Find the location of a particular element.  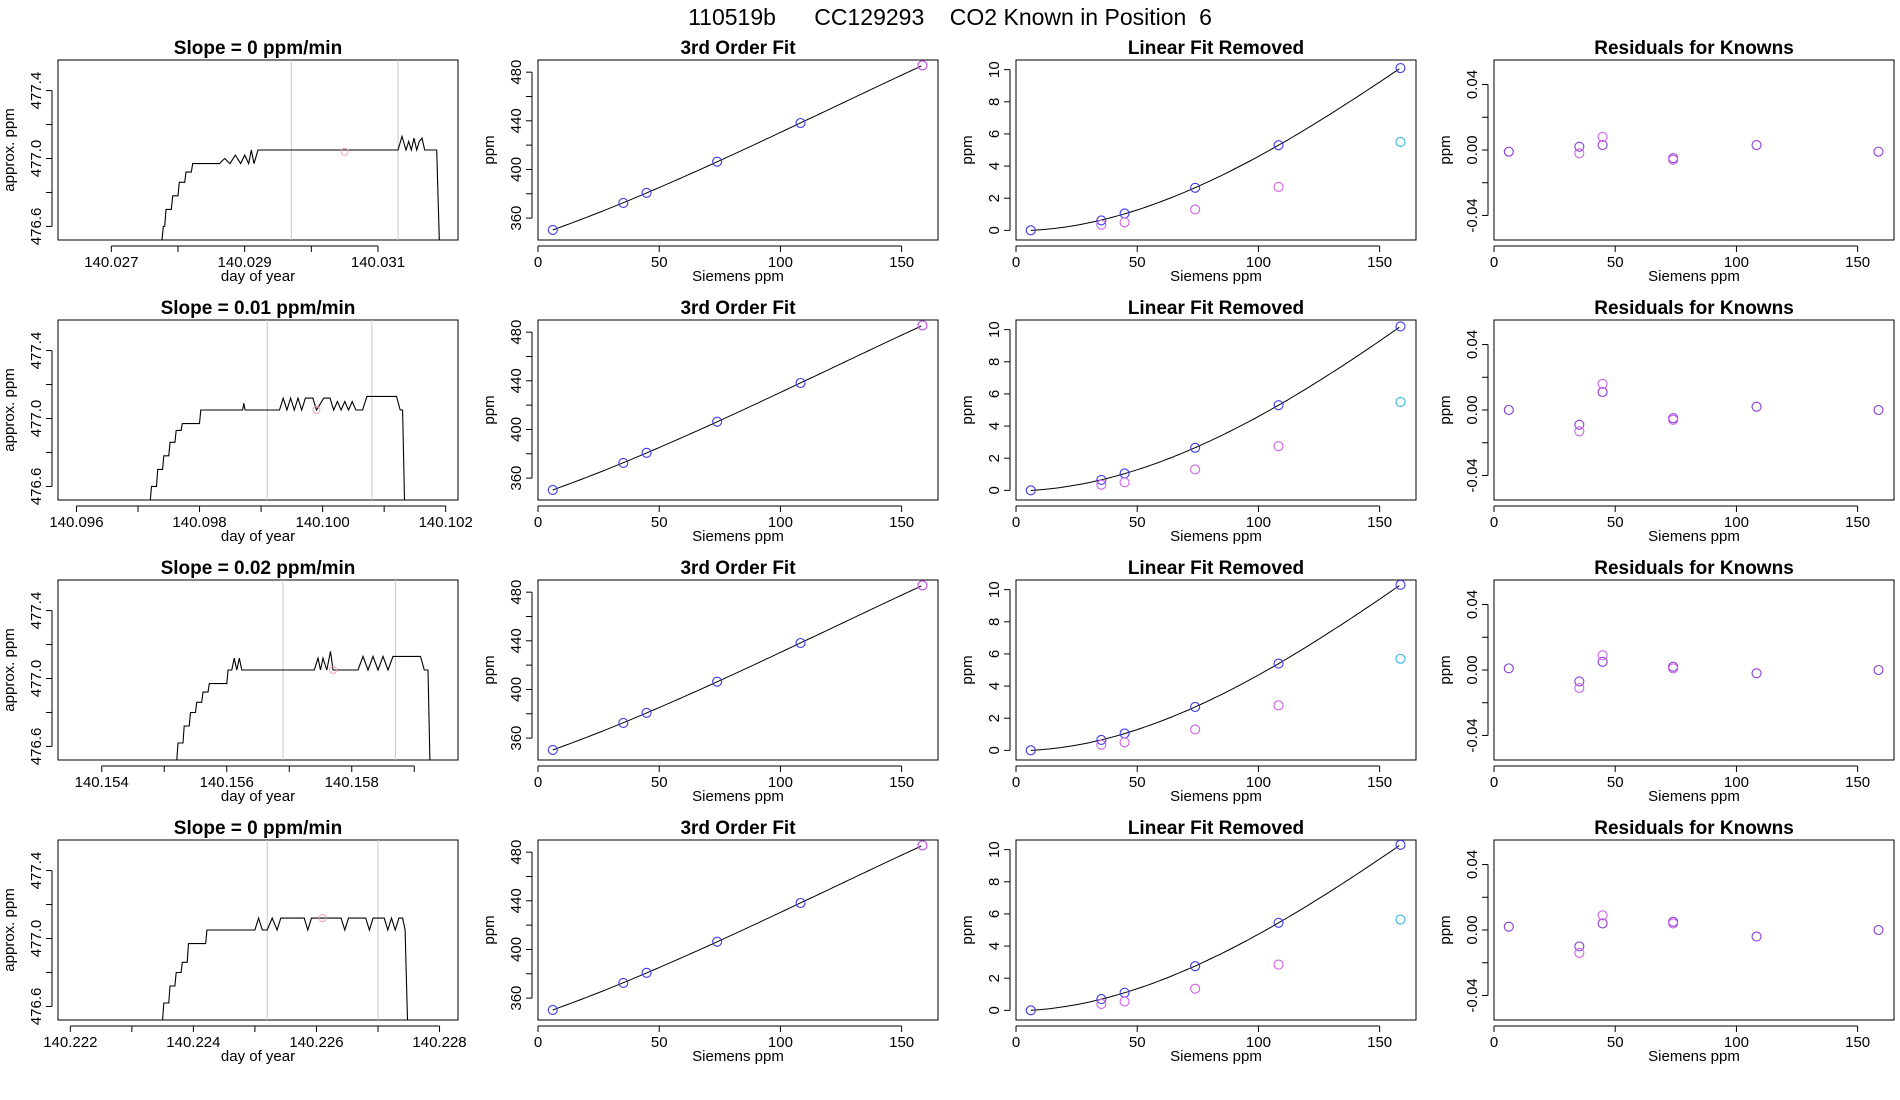

x-tick-label: 140.228 is located at coordinates (439, 1042).